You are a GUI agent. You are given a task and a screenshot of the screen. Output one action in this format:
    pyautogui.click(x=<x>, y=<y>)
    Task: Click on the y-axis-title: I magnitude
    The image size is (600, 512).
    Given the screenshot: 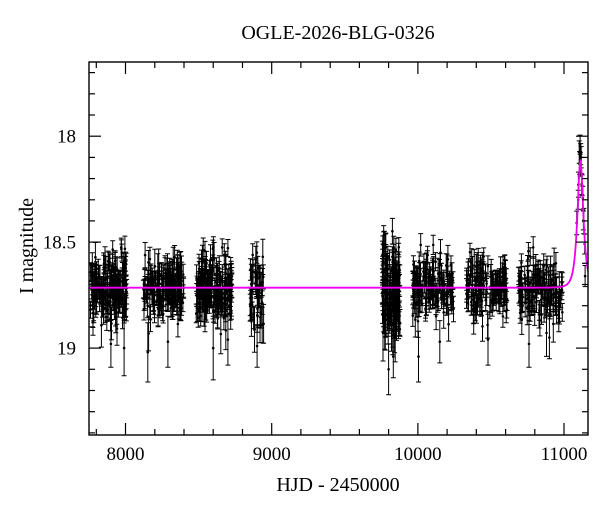 What is the action you would take?
    pyautogui.click(x=27, y=246)
    